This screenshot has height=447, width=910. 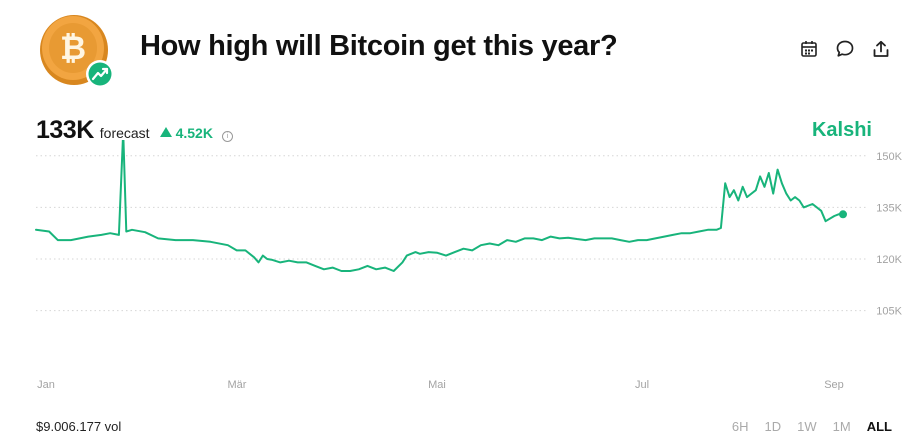 I want to click on y-tick-label: 135K, so click(x=889, y=208).